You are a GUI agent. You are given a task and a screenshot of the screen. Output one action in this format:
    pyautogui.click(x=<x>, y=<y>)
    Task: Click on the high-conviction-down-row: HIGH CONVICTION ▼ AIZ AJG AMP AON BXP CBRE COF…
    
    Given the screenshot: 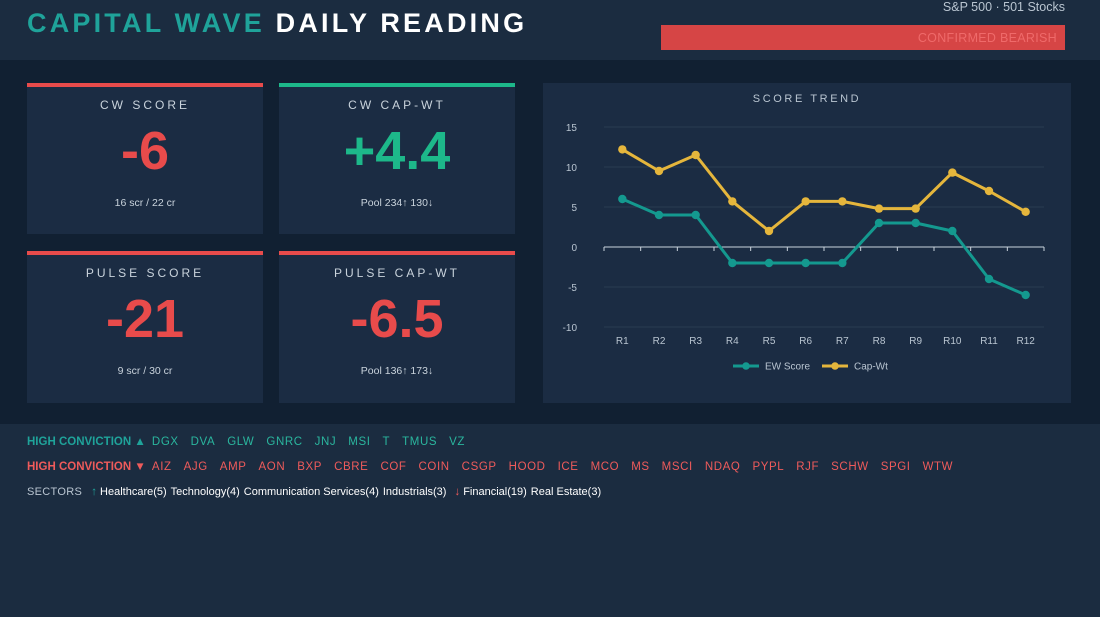 What is the action you would take?
    pyautogui.click(x=496, y=473)
    